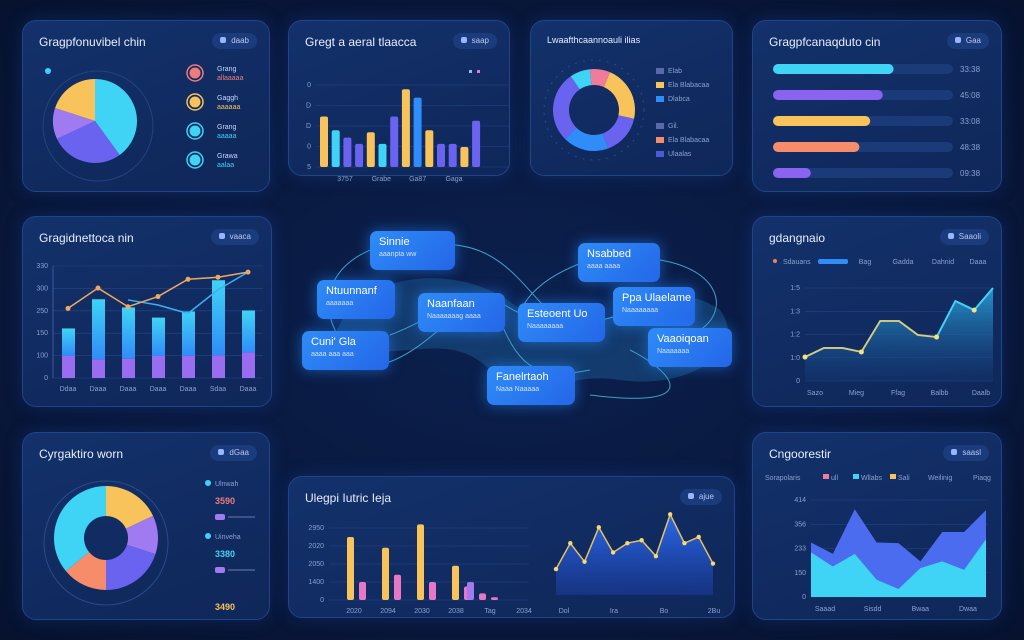 The width and height of the screenshot is (1024, 640). I want to click on node-subtitle: Naaa Naaaaa, so click(518, 389).